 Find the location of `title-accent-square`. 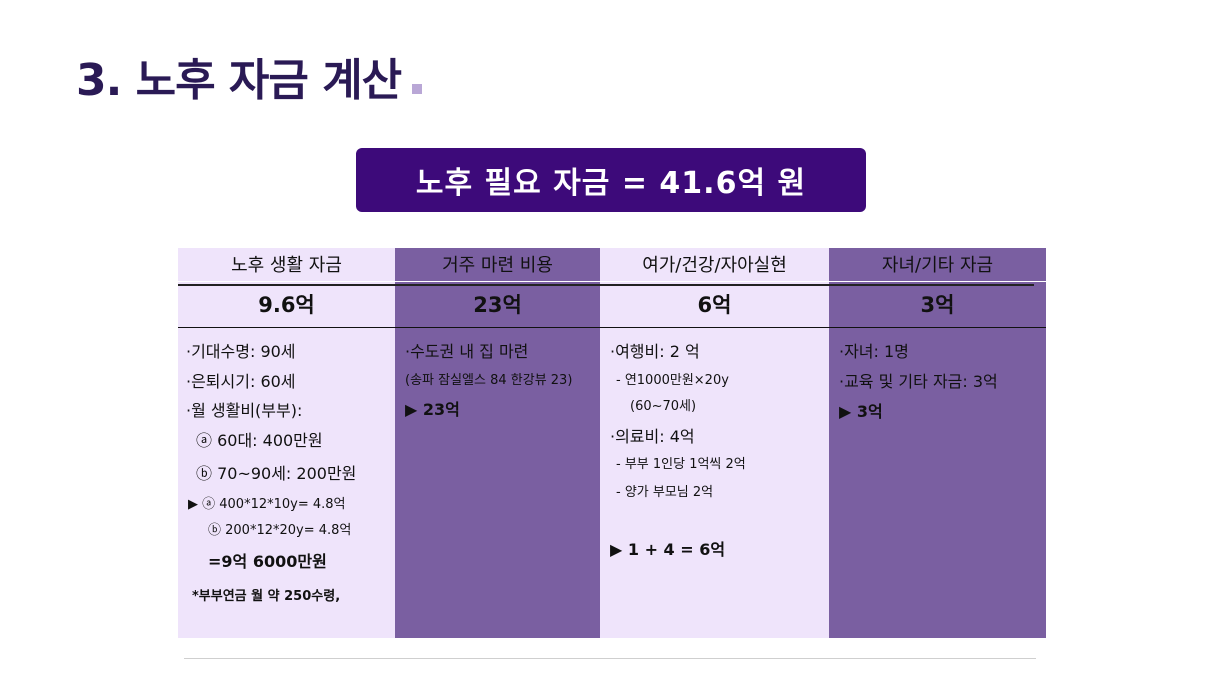

title-accent-square is located at coordinates (417, 89).